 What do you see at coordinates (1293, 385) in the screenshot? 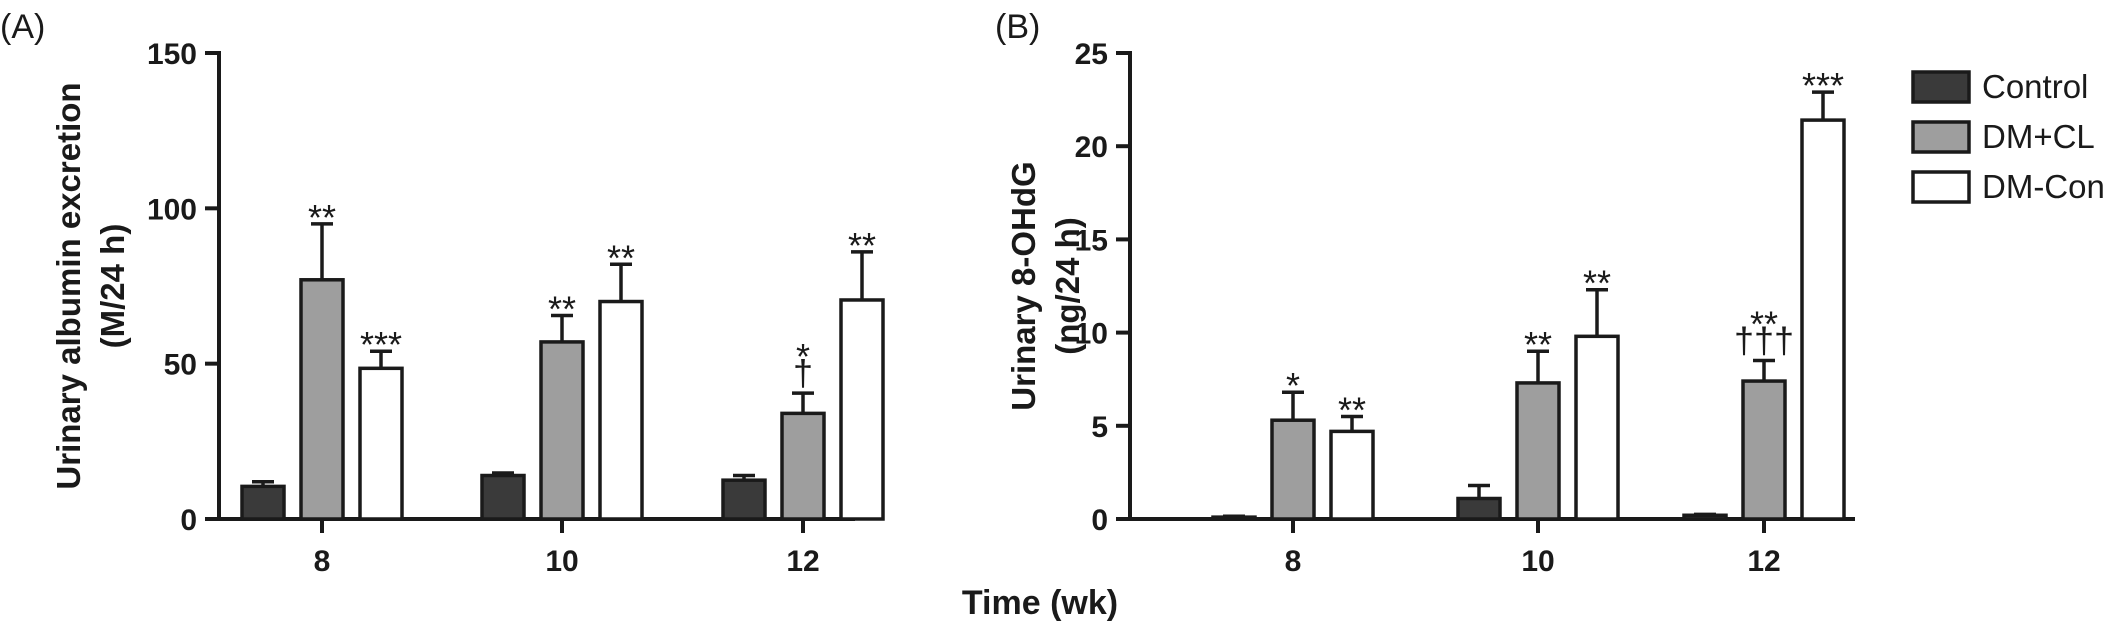
I see `significance-mark-b: *` at bounding box center [1293, 385].